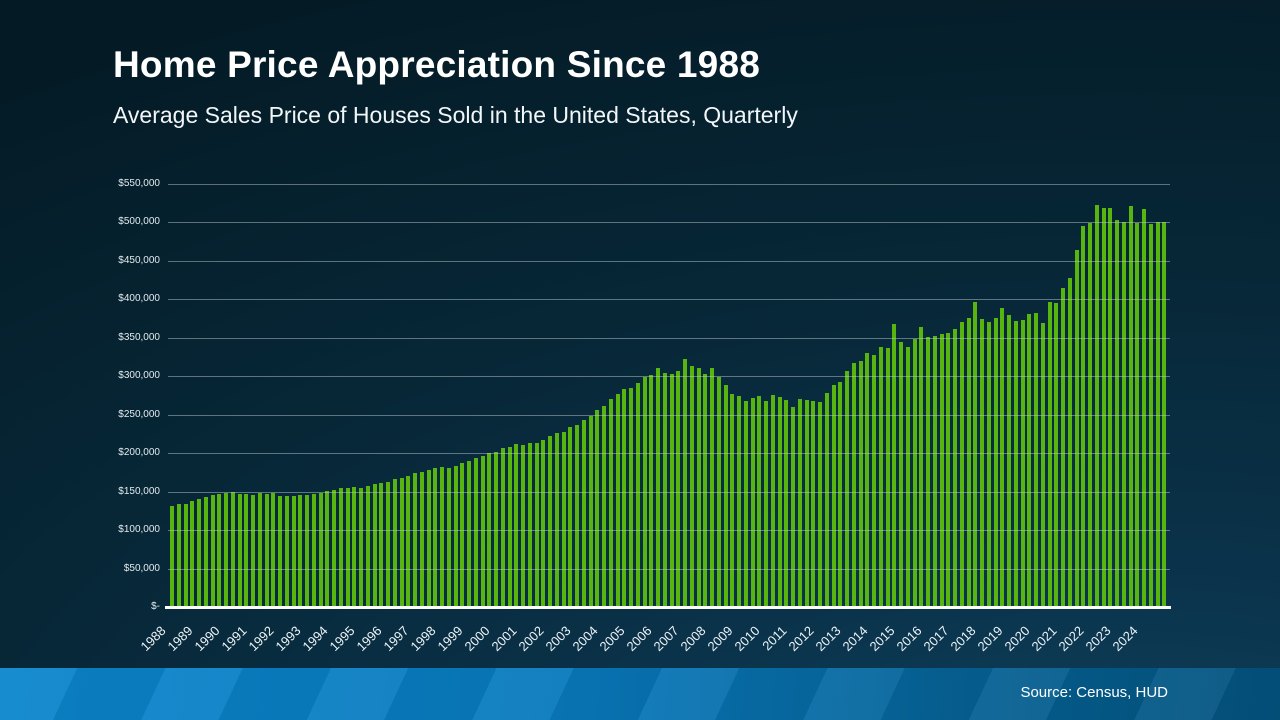  I want to click on bar-2022-Q4, so click(1110, 407).